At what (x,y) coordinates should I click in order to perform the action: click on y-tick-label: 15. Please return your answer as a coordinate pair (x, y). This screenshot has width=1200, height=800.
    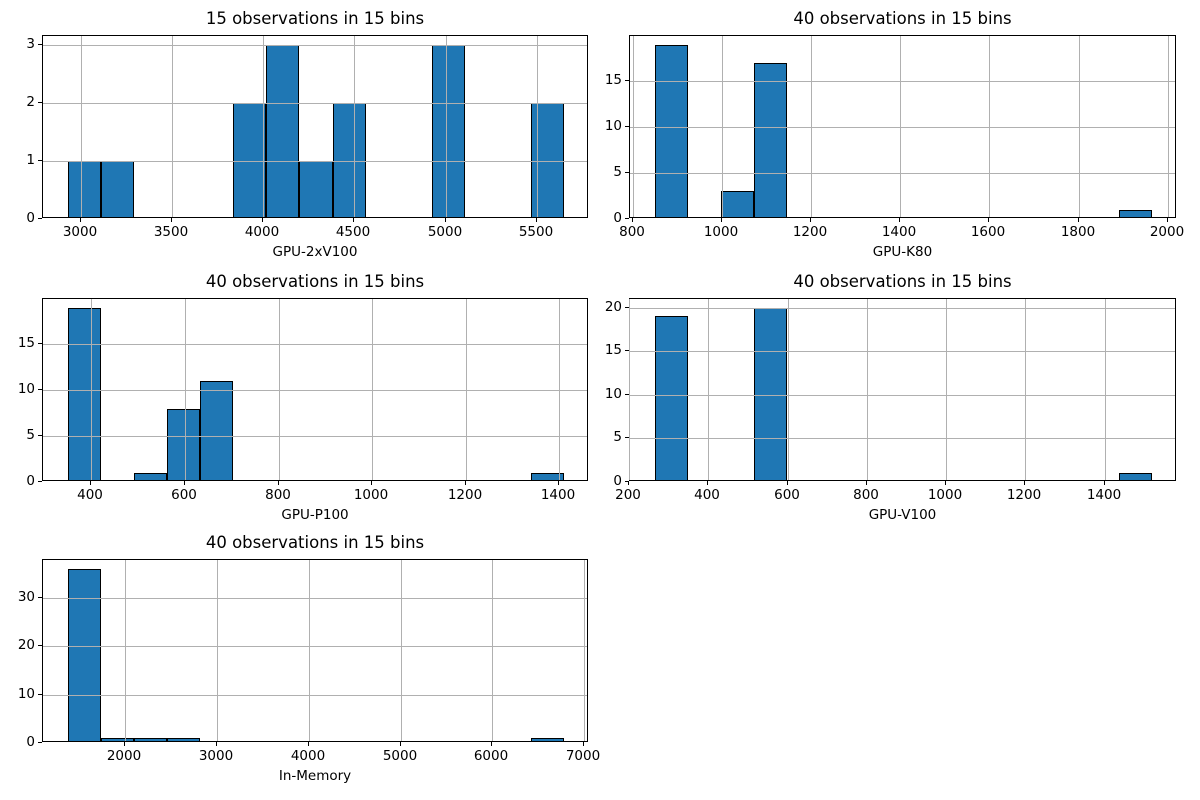
    Looking at the image, I should click on (613, 80).